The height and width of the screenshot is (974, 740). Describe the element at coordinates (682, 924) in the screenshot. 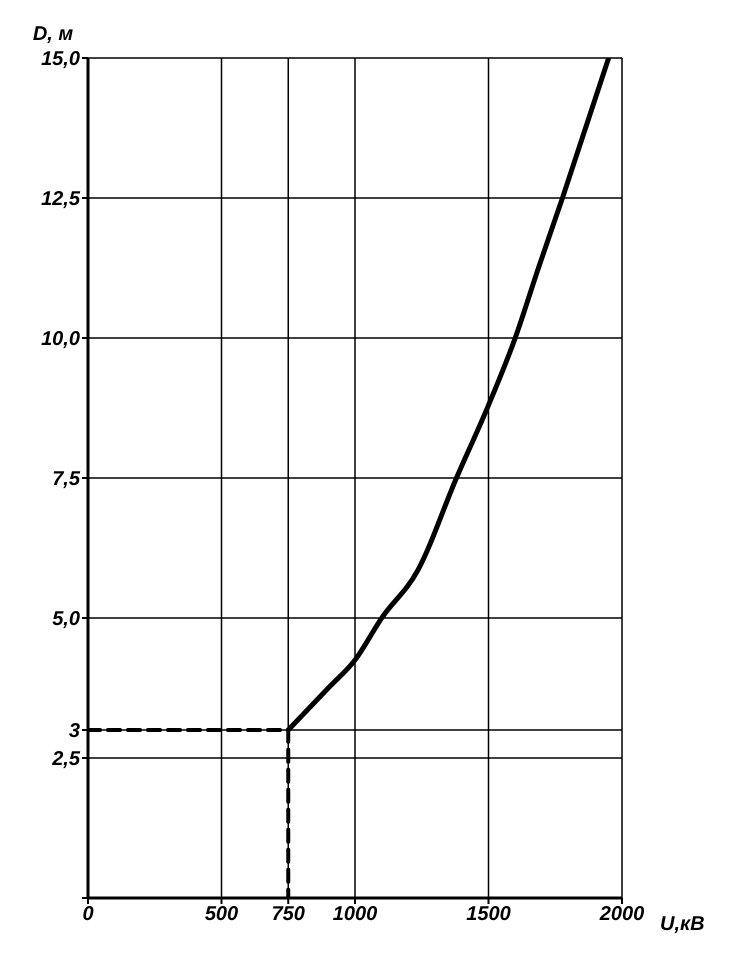

I see `x-axis-title: U,кВ` at that location.